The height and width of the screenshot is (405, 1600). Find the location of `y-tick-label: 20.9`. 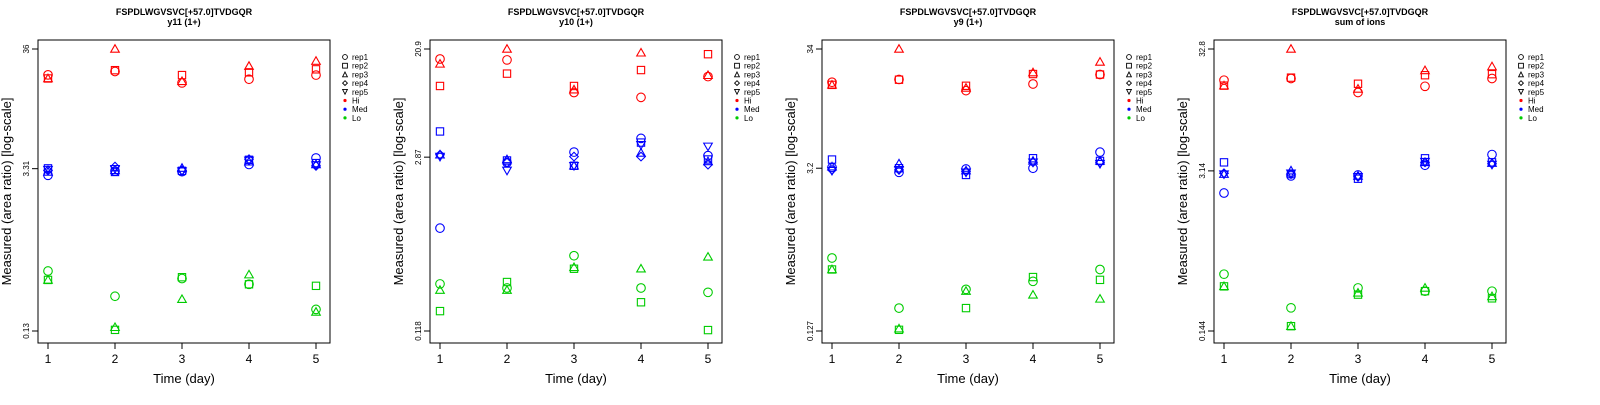

y-tick-label: 20.9 is located at coordinates (418, 49).